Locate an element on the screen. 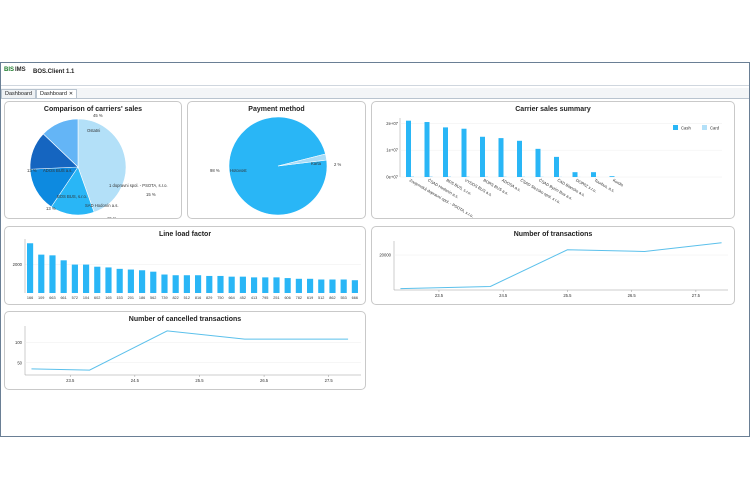 This screenshot has width=750, height=500. x-tick-label: 109 is located at coordinates (41, 298).